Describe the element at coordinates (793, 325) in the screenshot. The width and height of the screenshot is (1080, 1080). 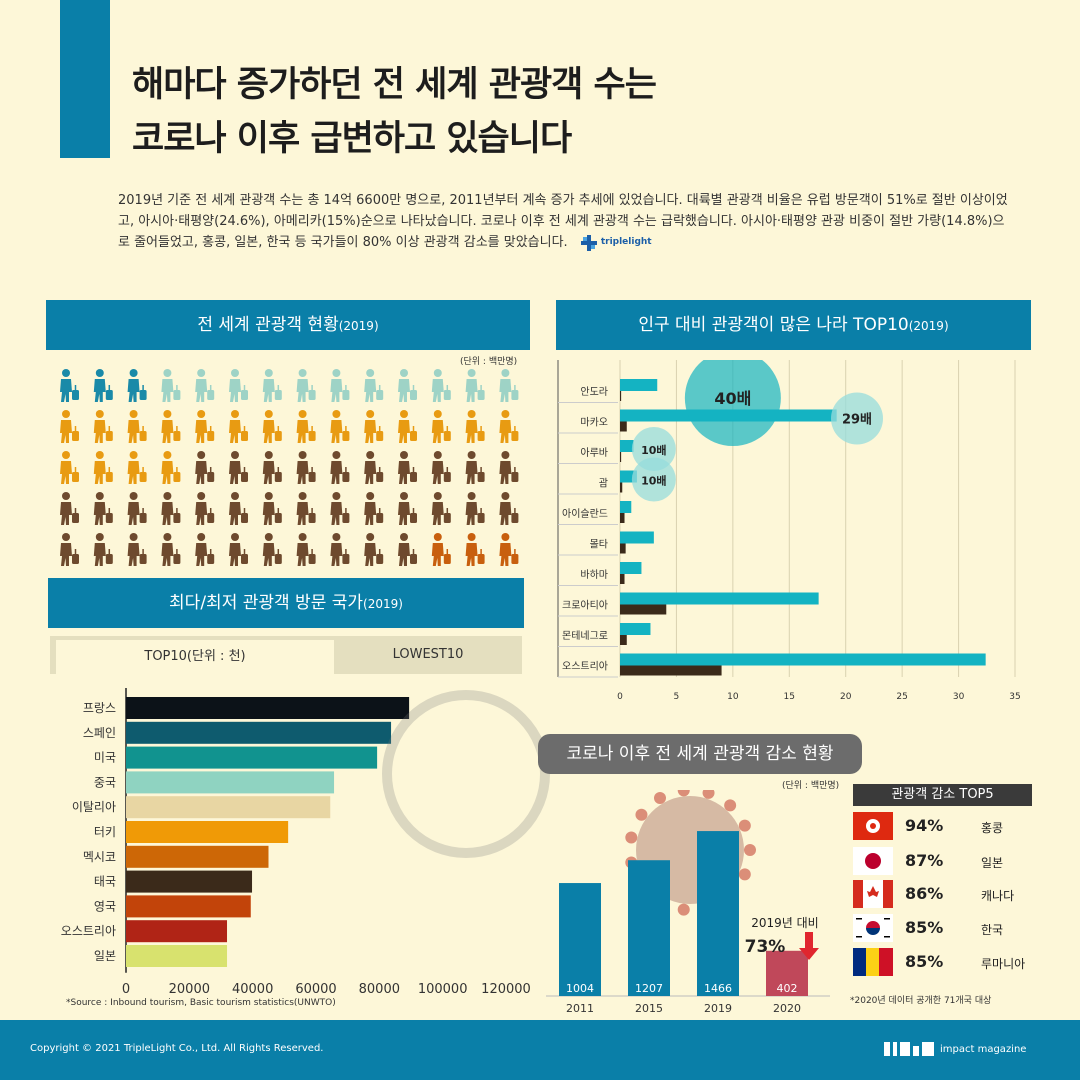
I see `top10-section-header: 인구 대비 관광객이 많은 나라 TOP10(2019)` at that location.